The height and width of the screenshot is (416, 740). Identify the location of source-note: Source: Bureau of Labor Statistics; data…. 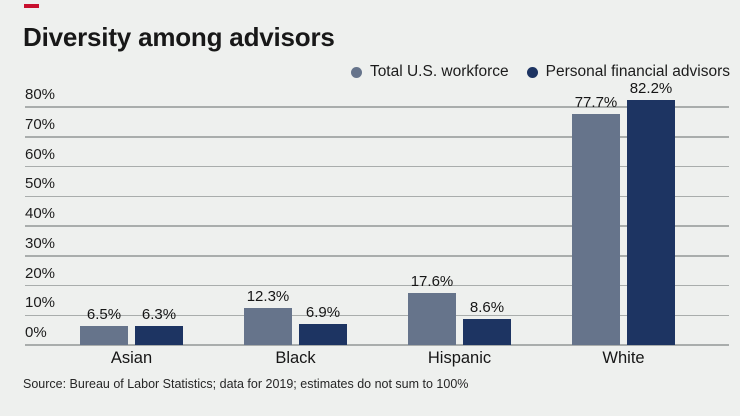
(246, 384).